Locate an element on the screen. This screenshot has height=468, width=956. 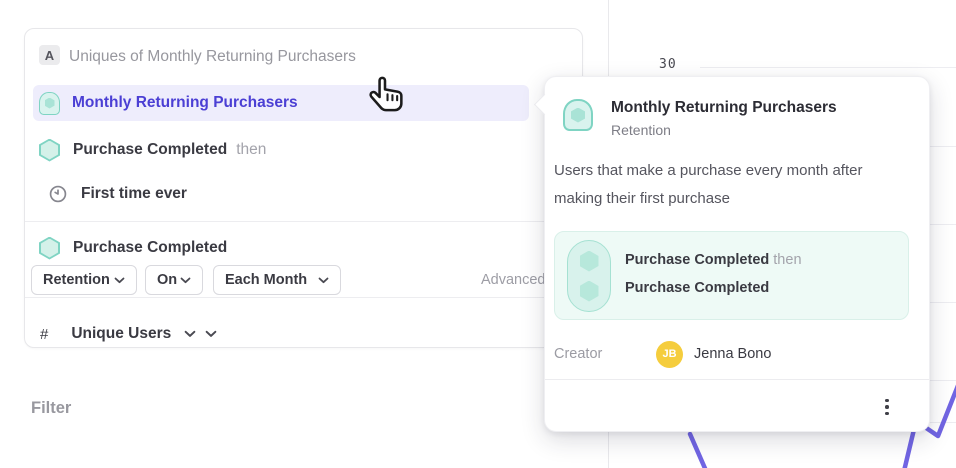
first-time-label: First time ever is located at coordinates (134, 193).